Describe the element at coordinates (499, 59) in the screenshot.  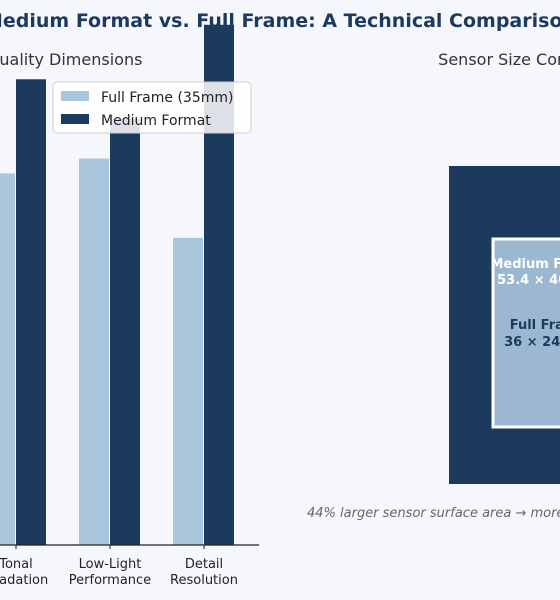
I see `sensor-diagram-title: Sensor Size Comparison` at that location.